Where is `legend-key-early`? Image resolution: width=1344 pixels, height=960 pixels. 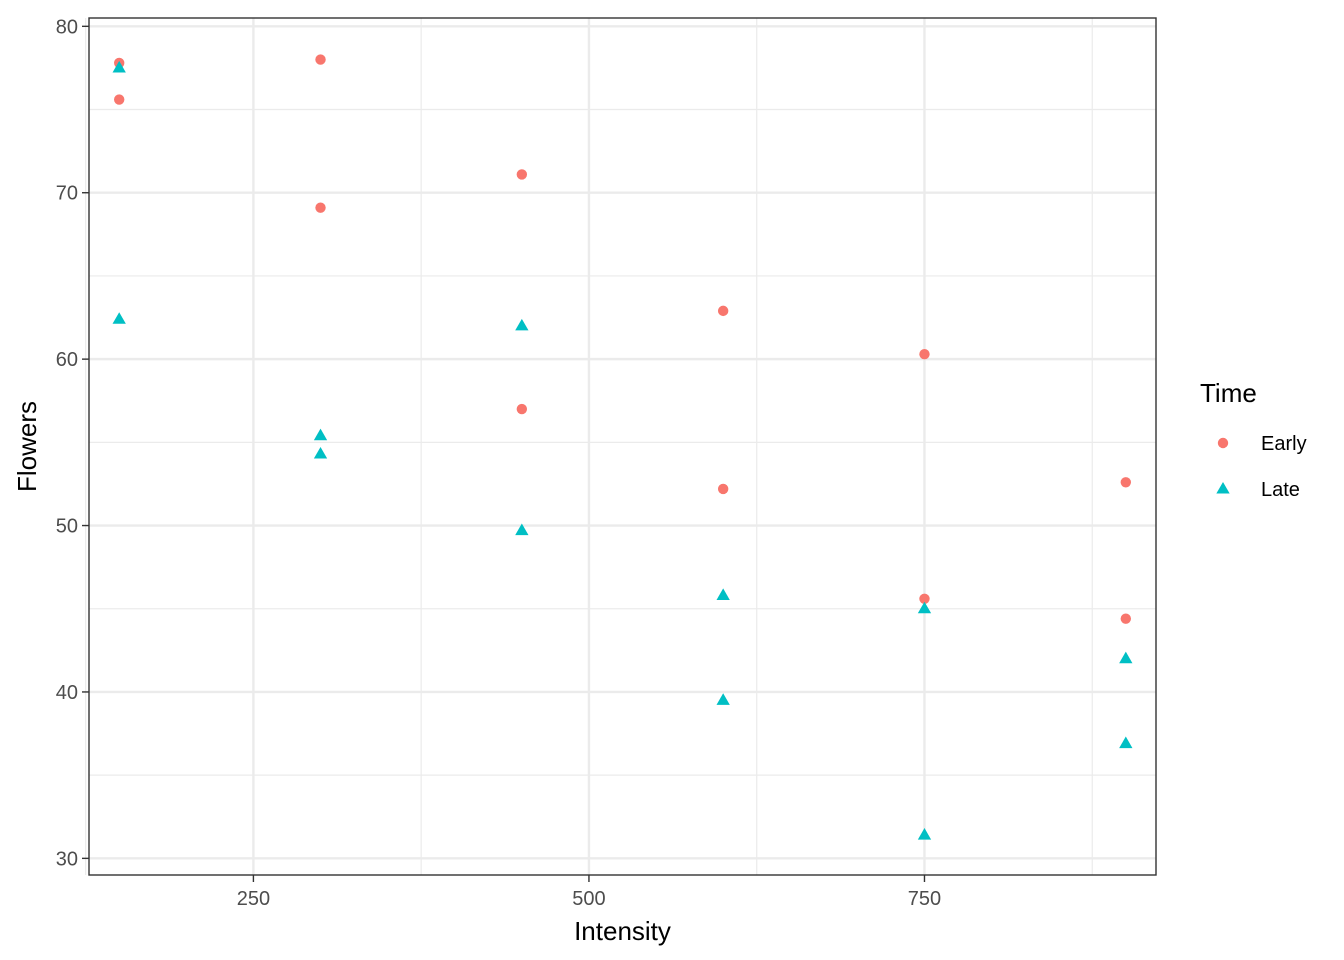
legend-key-early is located at coordinates (1223, 443).